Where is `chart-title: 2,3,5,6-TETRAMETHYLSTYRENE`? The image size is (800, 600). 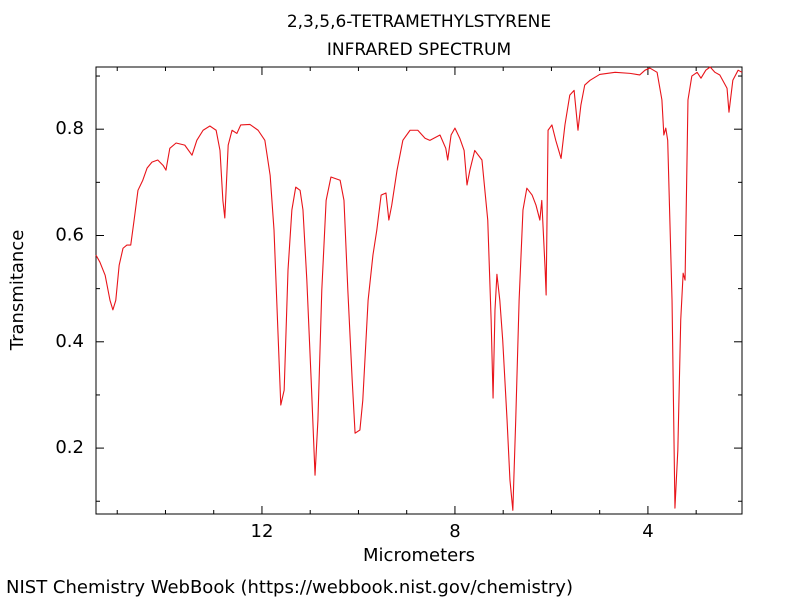 chart-title: 2,3,5,6-TETRAMETHYLSTYRENE is located at coordinates (419, 22).